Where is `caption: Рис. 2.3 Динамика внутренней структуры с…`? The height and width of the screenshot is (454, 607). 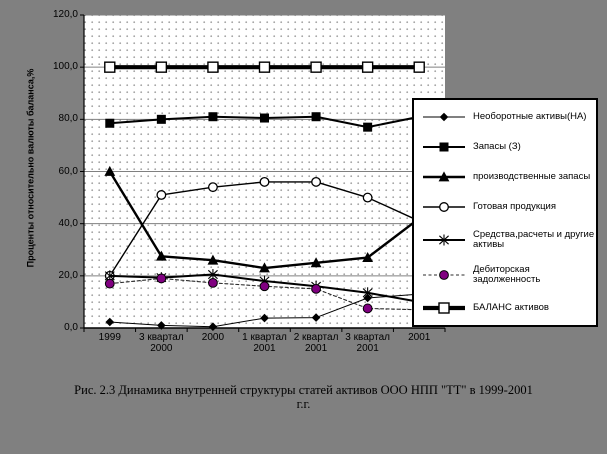
caption: Рис. 2.3 Динамика внутренней структуры с… is located at coordinates (303, 397).